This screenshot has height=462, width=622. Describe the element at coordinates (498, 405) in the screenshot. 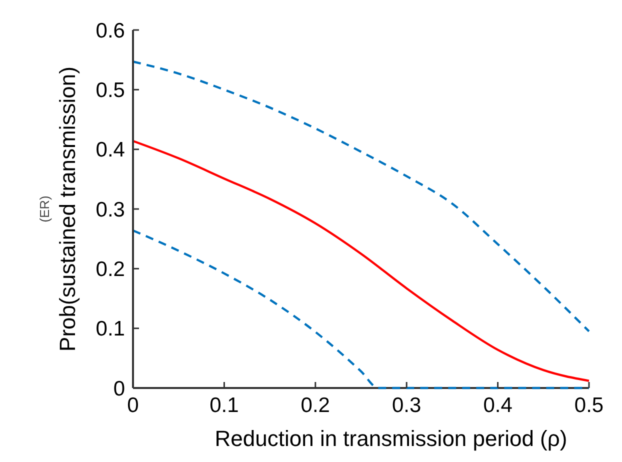

I see `x-tick-label: 0.4` at that location.